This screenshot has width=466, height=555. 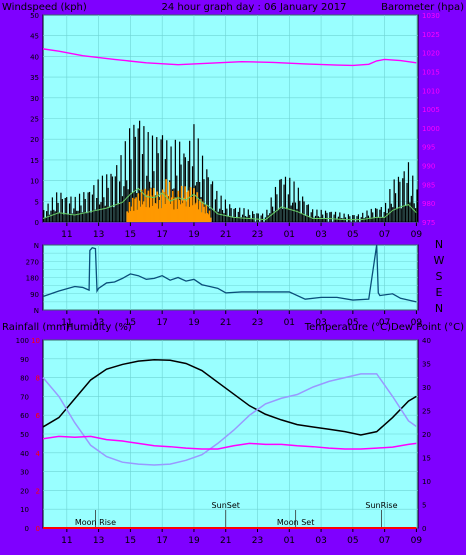 What do you see at coordinates (24, 473) in the screenshot?
I see `humidity-tick-label: 30` at bounding box center [24, 473].